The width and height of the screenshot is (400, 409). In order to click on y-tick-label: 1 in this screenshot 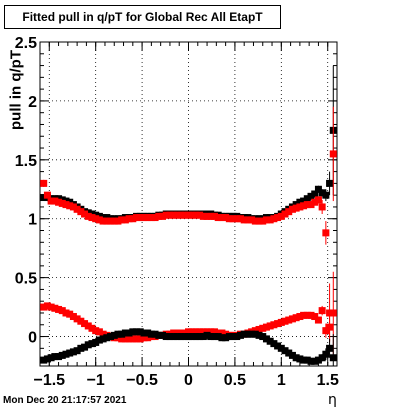, I will do `click(32, 220)`.